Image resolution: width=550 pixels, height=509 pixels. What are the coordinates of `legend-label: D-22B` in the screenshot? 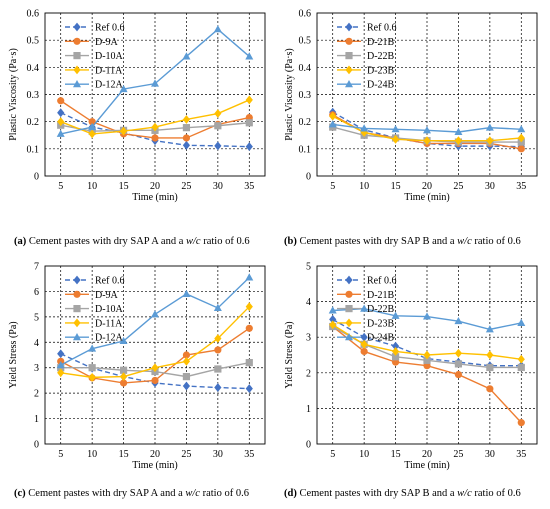 It's located at (381, 56).